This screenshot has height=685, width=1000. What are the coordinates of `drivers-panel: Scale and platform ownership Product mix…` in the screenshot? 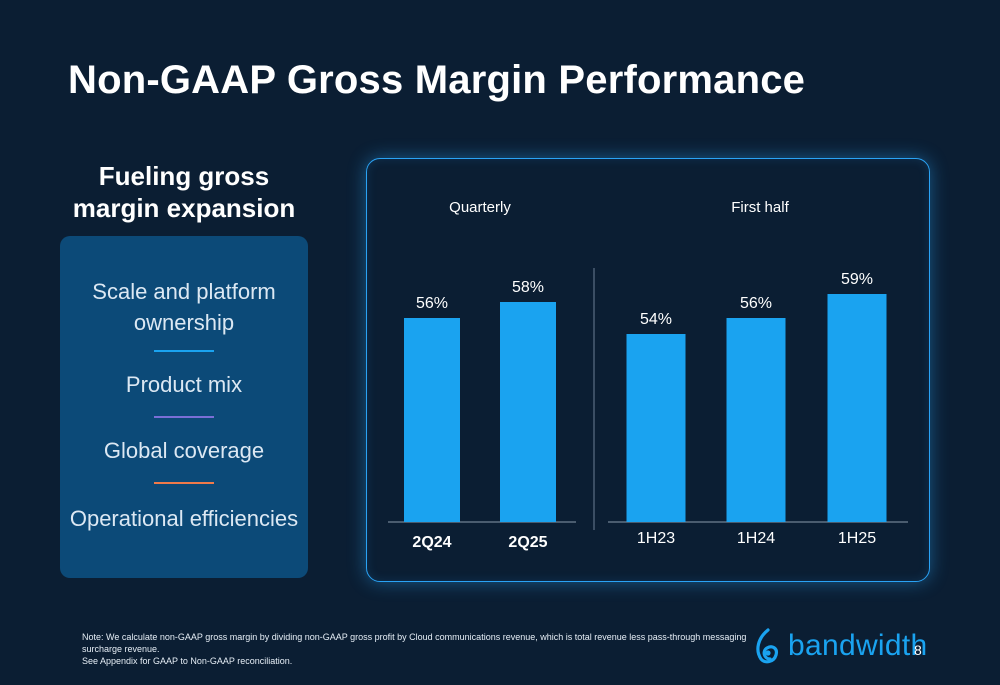 It's located at (184, 407).